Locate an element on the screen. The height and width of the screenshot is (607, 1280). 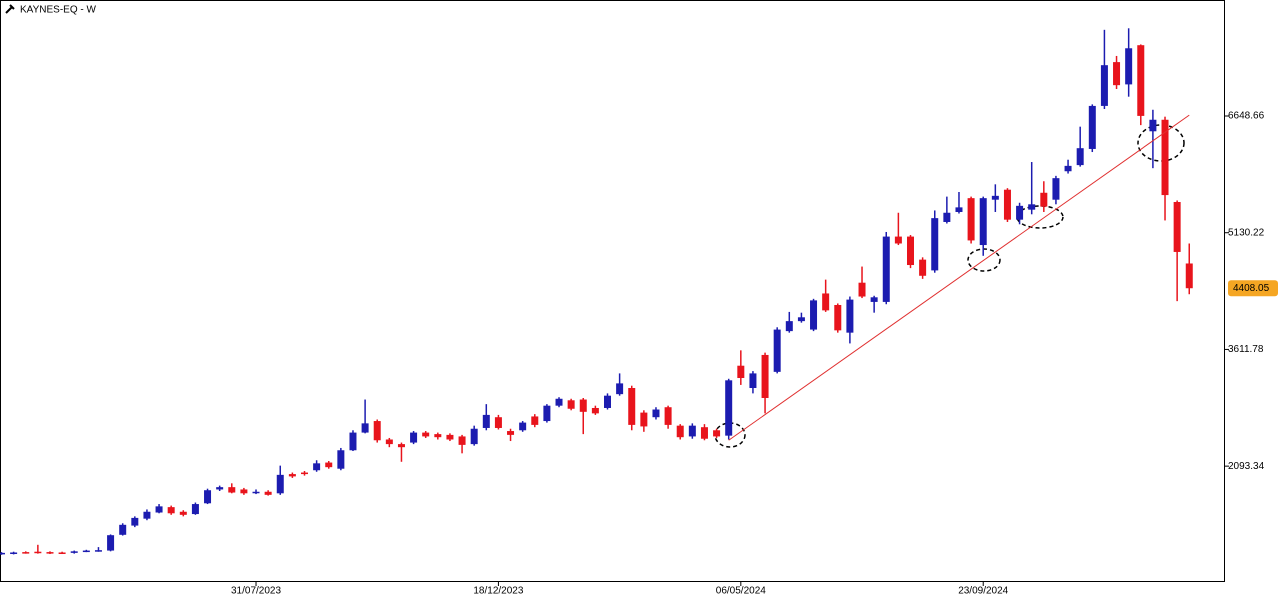
symbol-icon is located at coordinates (10, 9).